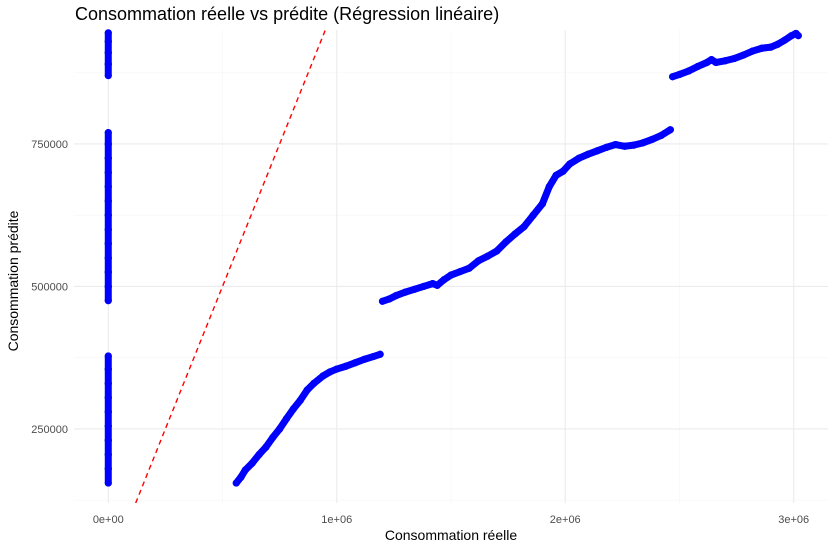  I want to click on x-tick-label: 2e+06, so click(565, 520).